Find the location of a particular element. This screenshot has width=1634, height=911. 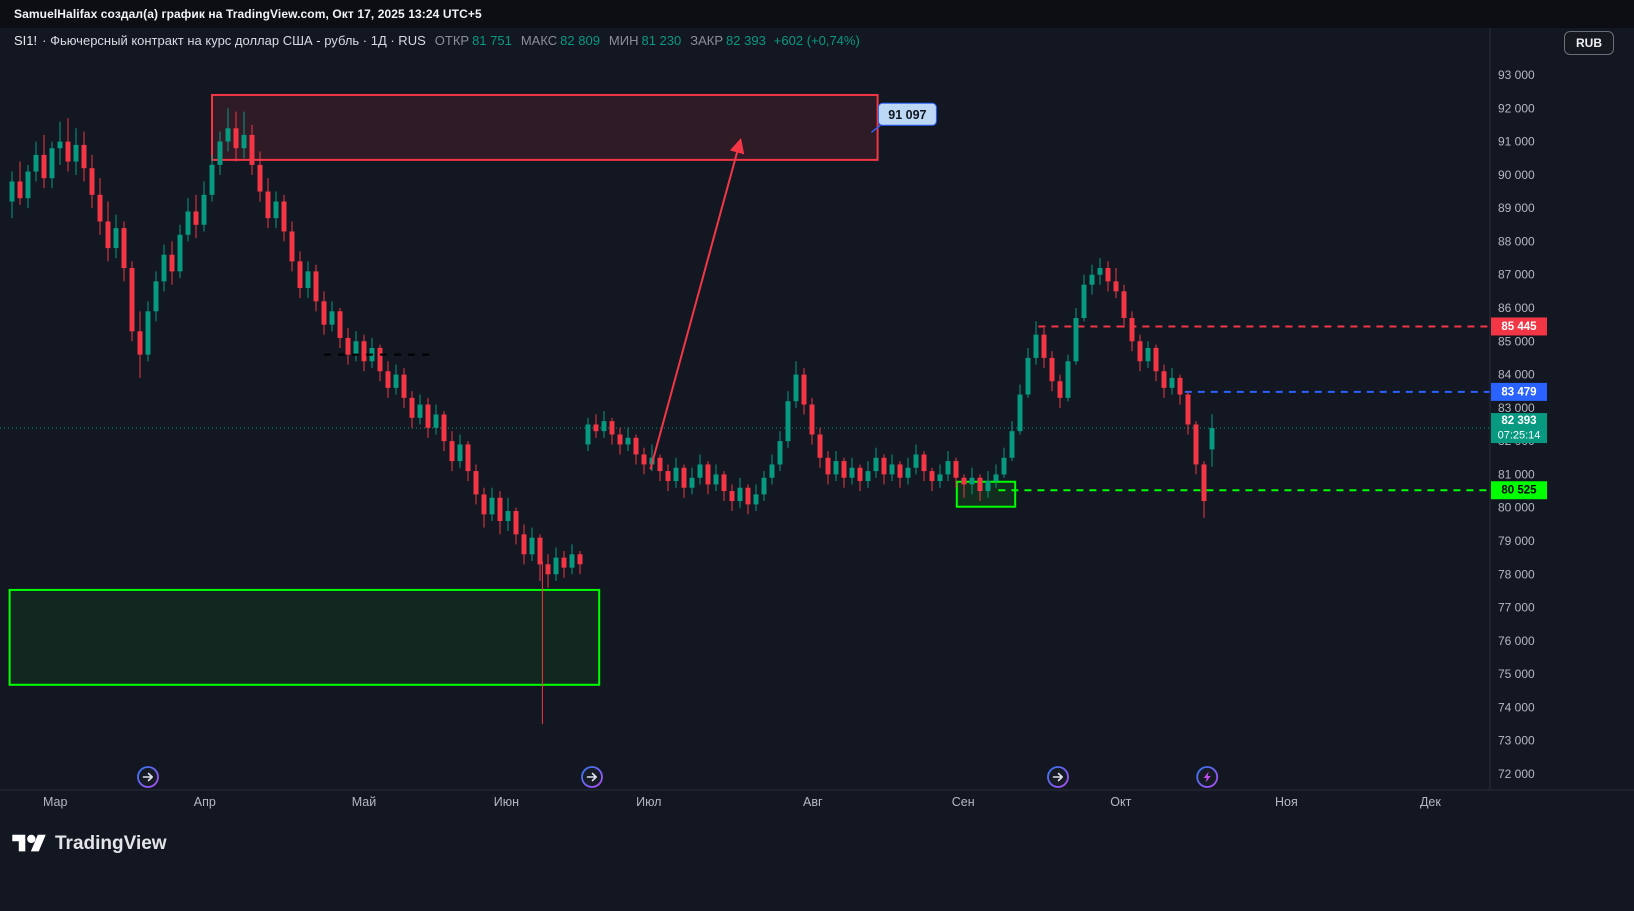

price-tick-label: 76 000 is located at coordinates (1516, 641).